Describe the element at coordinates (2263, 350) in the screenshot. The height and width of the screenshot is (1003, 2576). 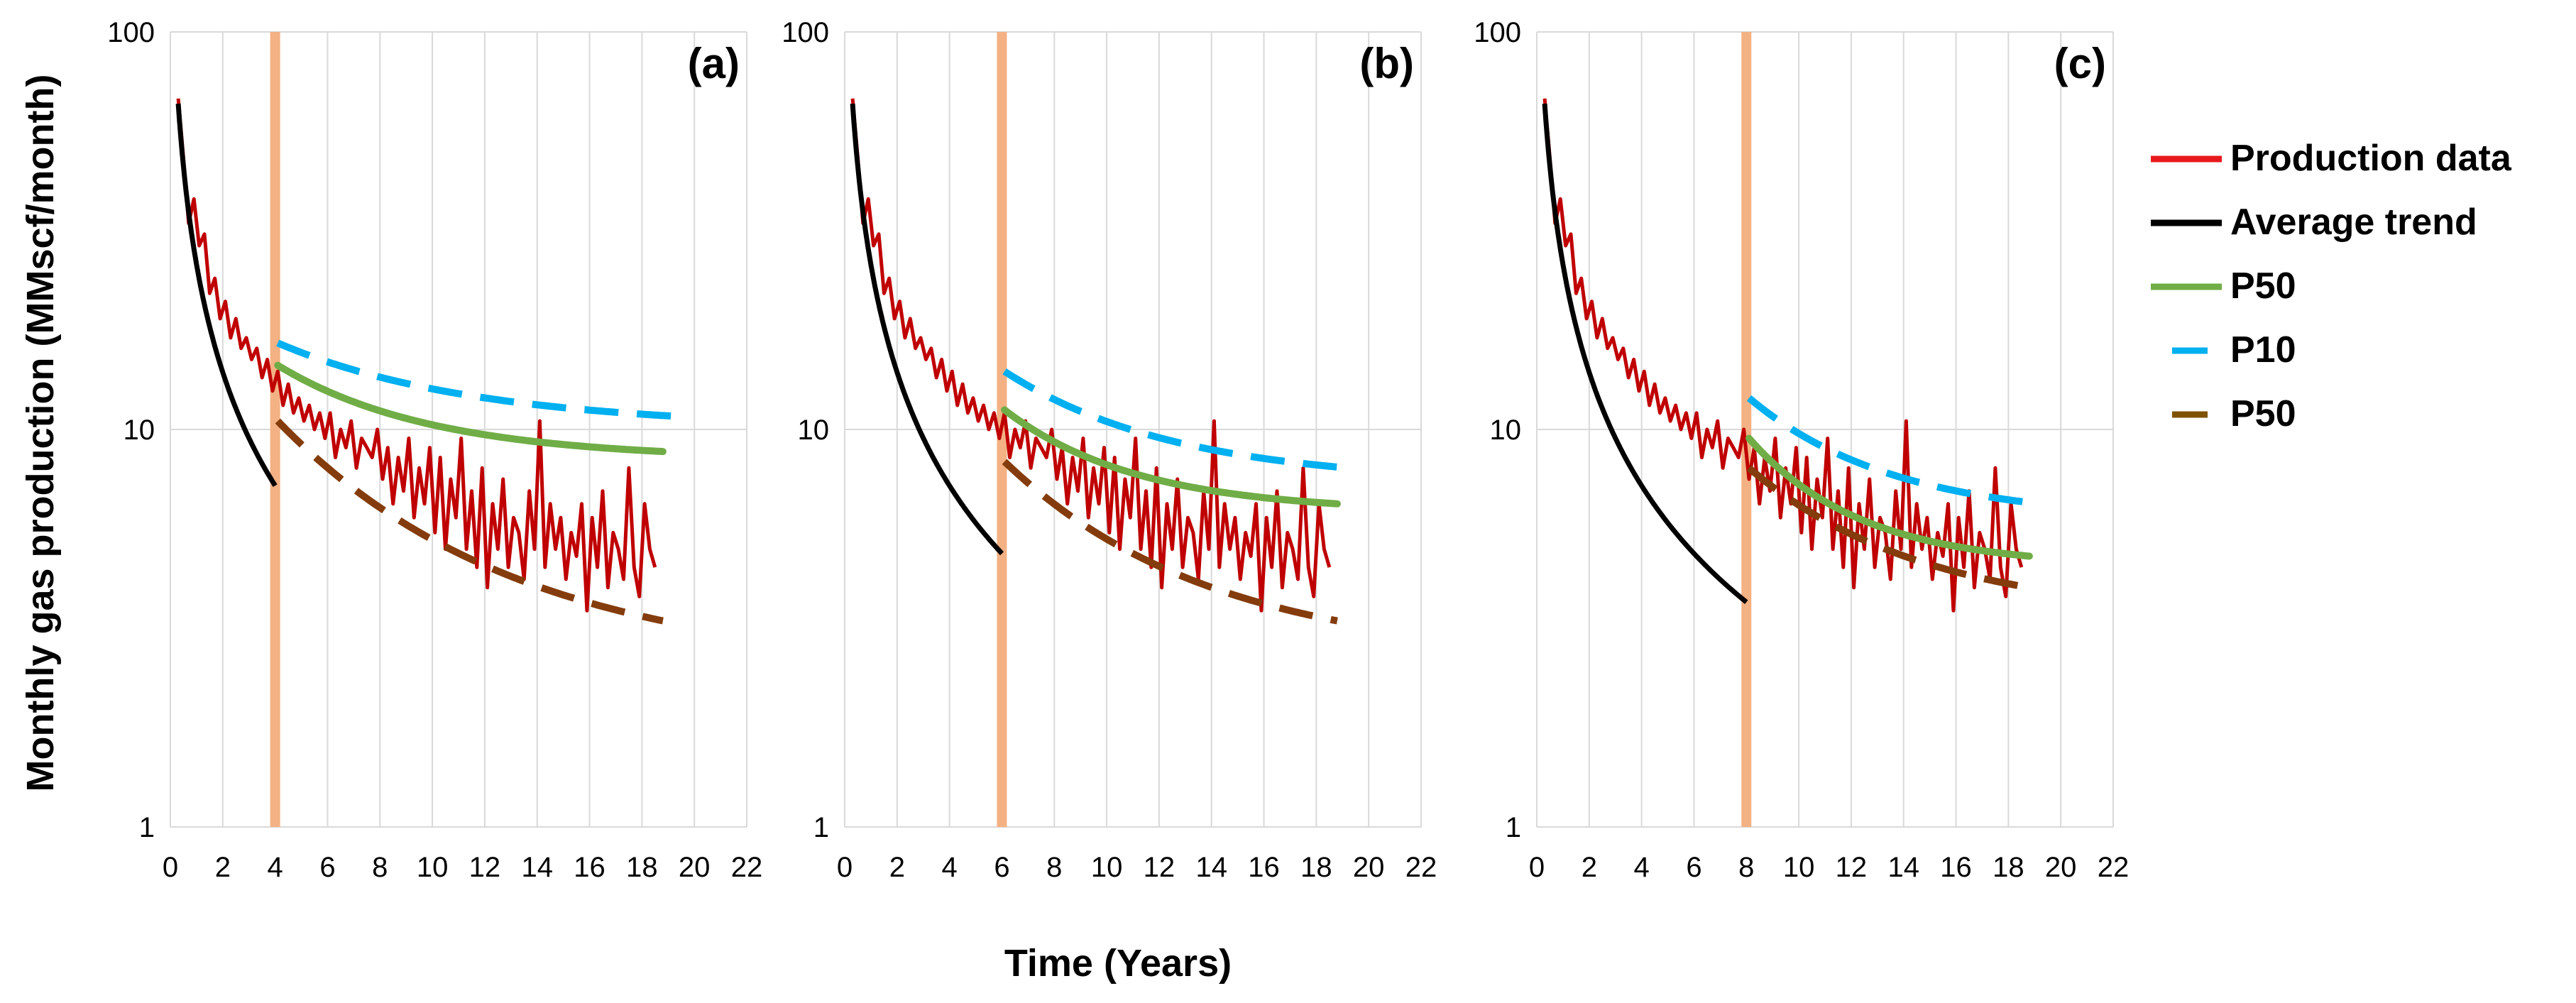
I see `legend-label: P10` at that location.